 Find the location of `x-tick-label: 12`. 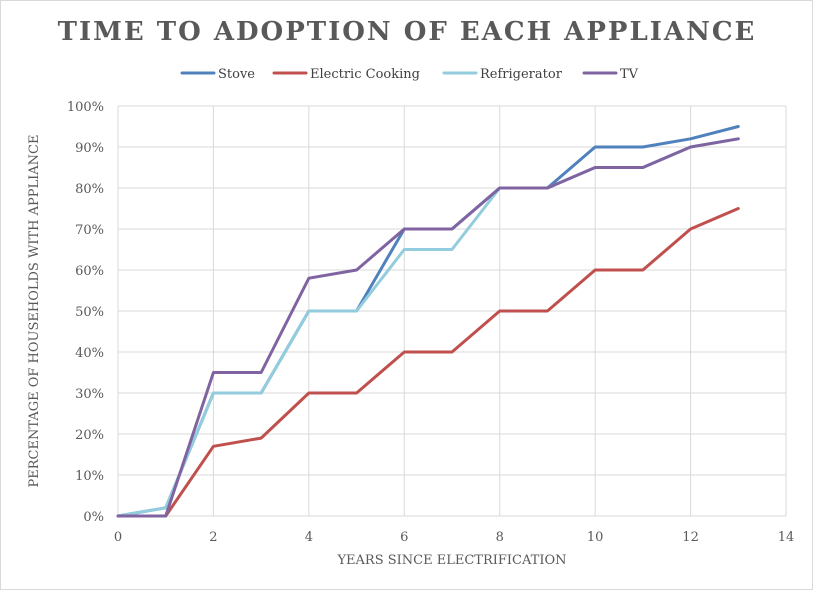

x-tick-label: 12 is located at coordinates (690, 537).